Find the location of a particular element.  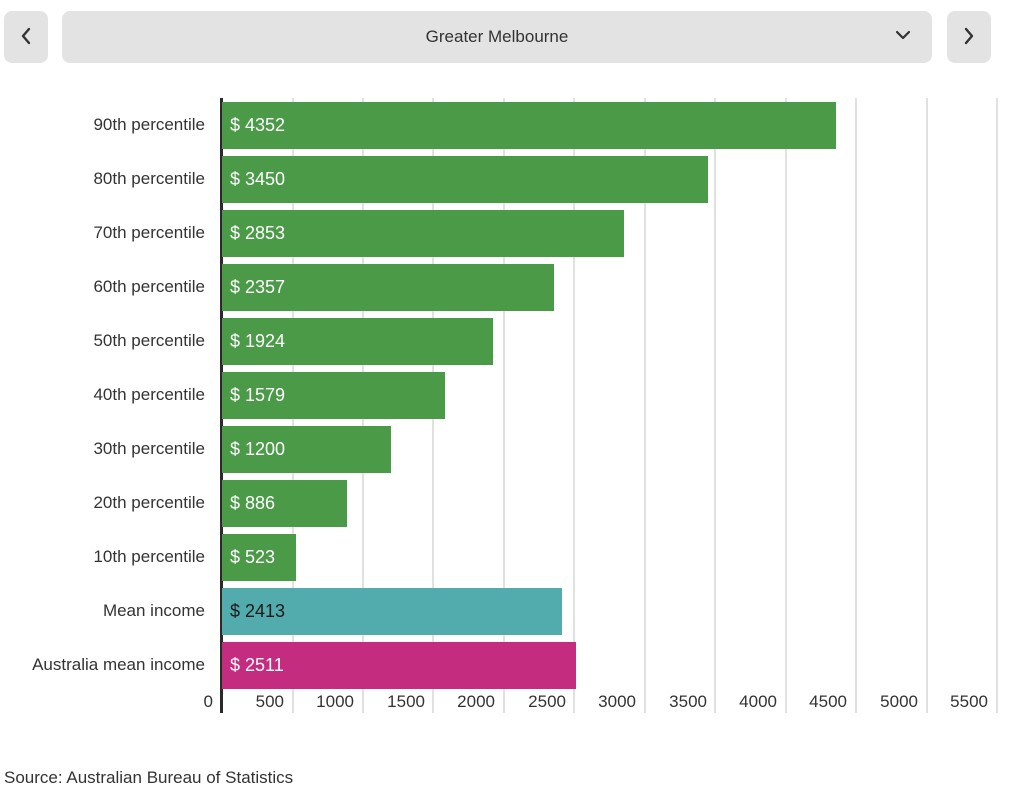

category-label: 90th percentile is located at coordinates (149, 124).